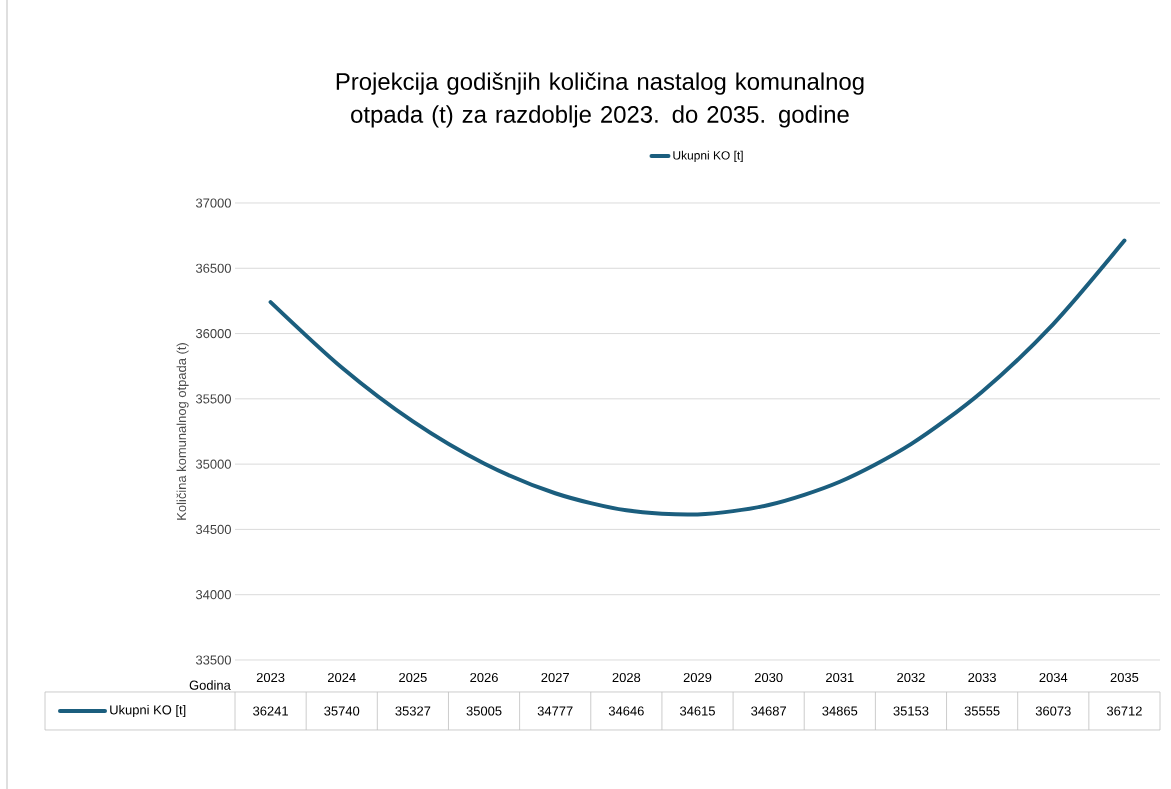 The height and width of the screenshot is (789, 1171). Describe the element at coordinates (213, 203) in the screenshot. I see `y-tick-label: 37000` at that location.